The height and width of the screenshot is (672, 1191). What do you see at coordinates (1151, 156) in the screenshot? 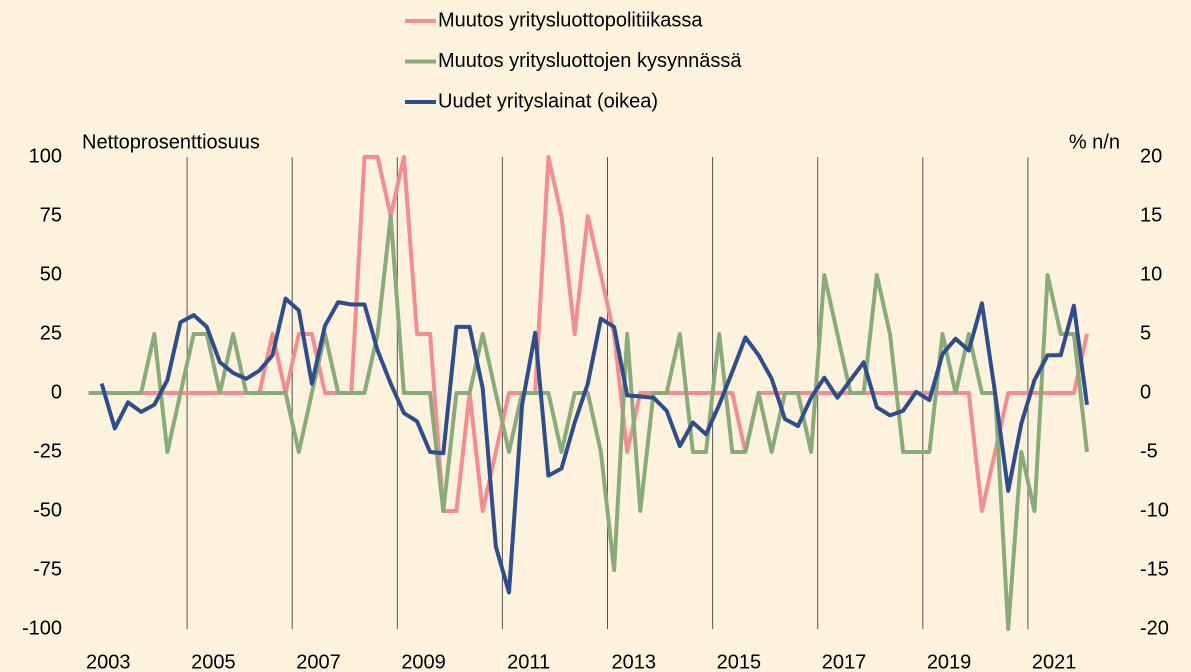
I see `y2-tick-label: 20` at bounding box center [1151, 156].